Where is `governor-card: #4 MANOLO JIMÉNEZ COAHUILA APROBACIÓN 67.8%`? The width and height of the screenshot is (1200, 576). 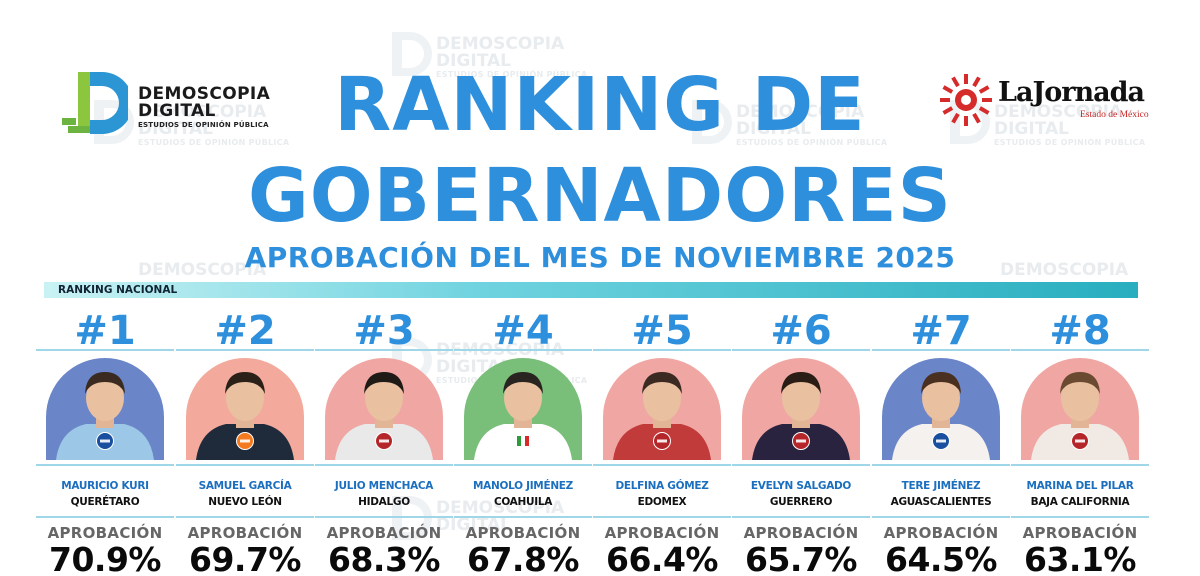
governor-card: #4 MANOLO JIMÉNEZ COAHUILA APROBACIÓN 67.8% is located at coordinates (523, 439).